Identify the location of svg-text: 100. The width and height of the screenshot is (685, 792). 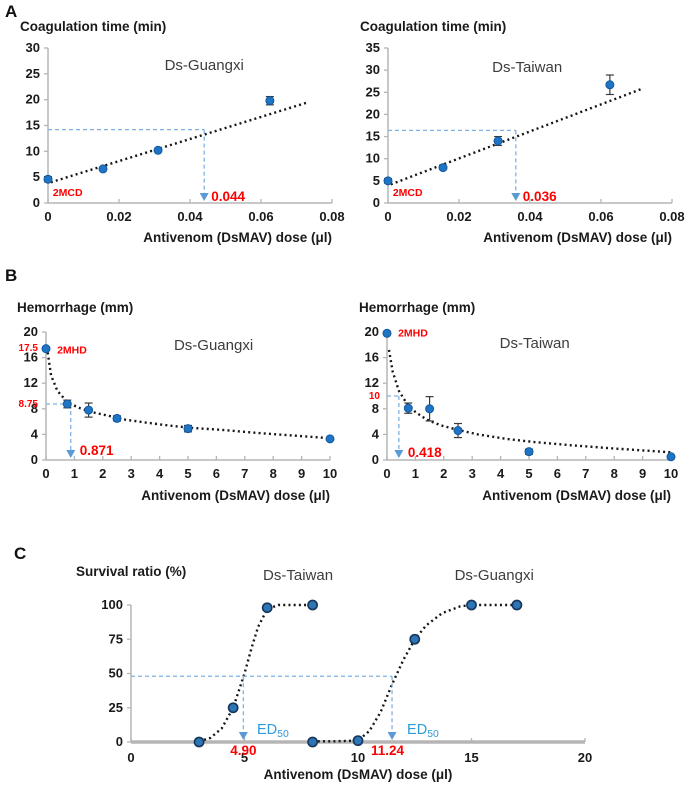
(112, 604).